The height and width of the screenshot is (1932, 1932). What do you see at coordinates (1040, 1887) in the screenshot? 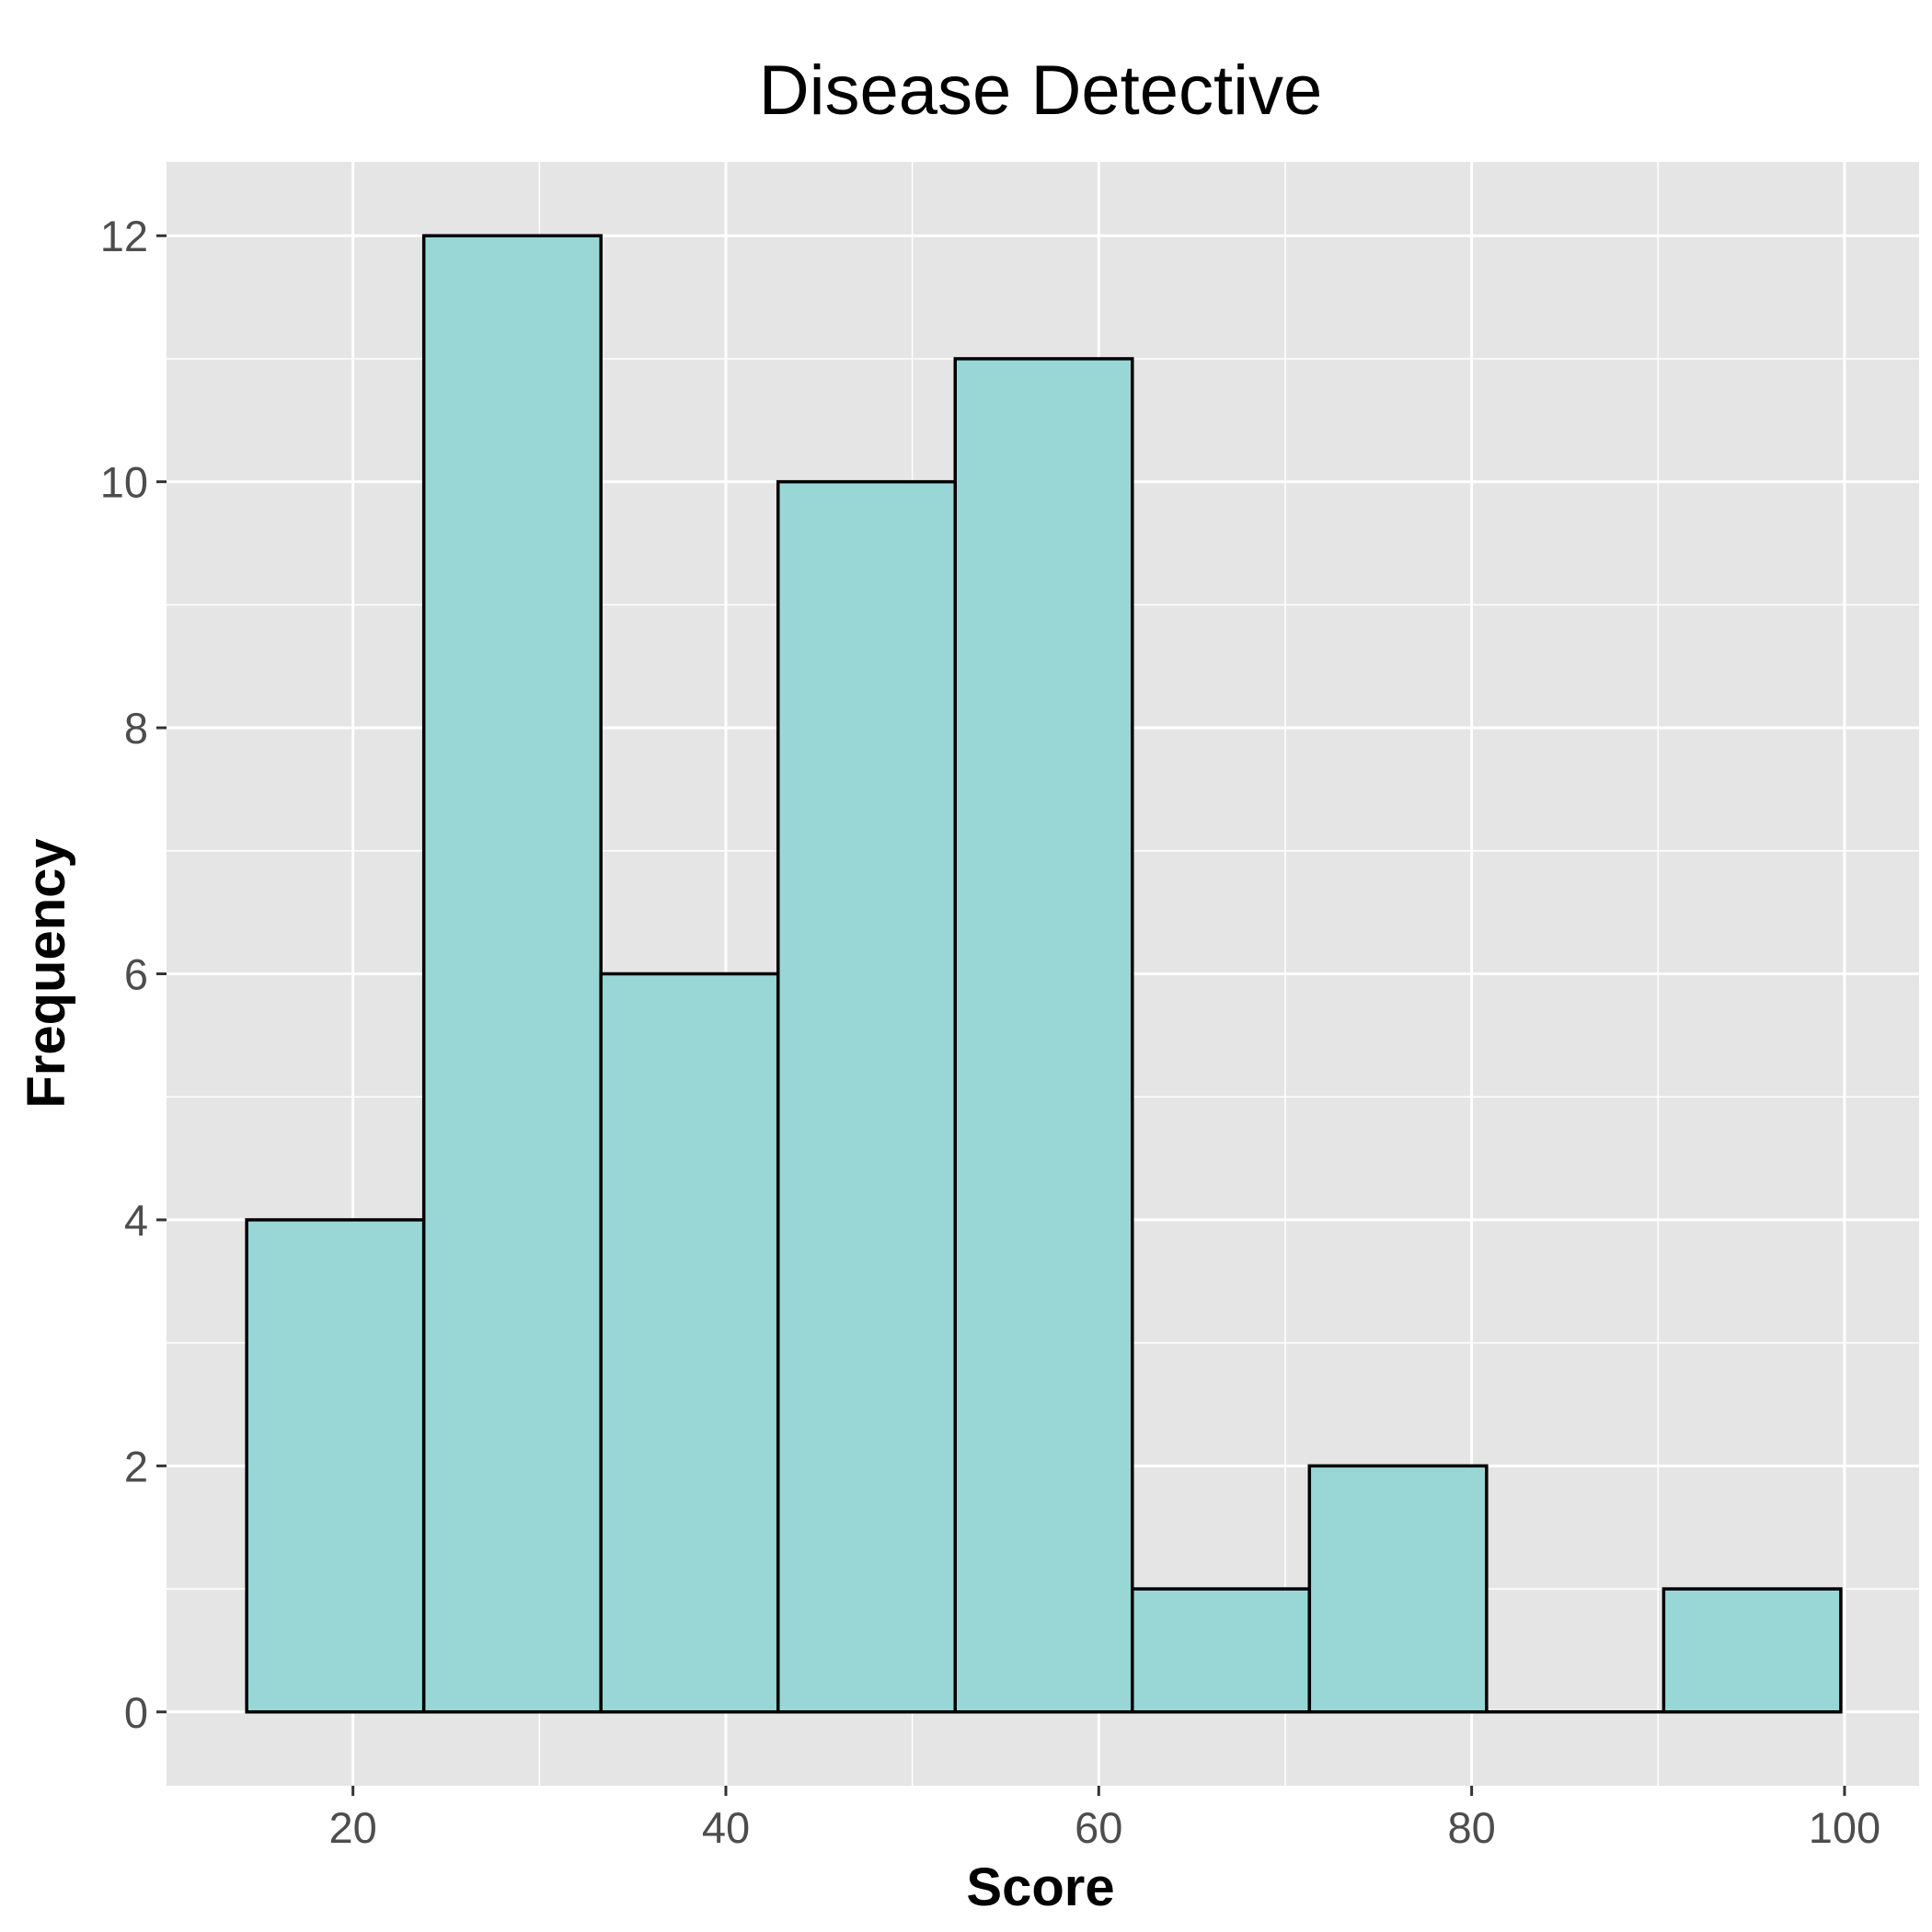
I see `x-axis-title: Score` at bounding box center [1040, 1887].